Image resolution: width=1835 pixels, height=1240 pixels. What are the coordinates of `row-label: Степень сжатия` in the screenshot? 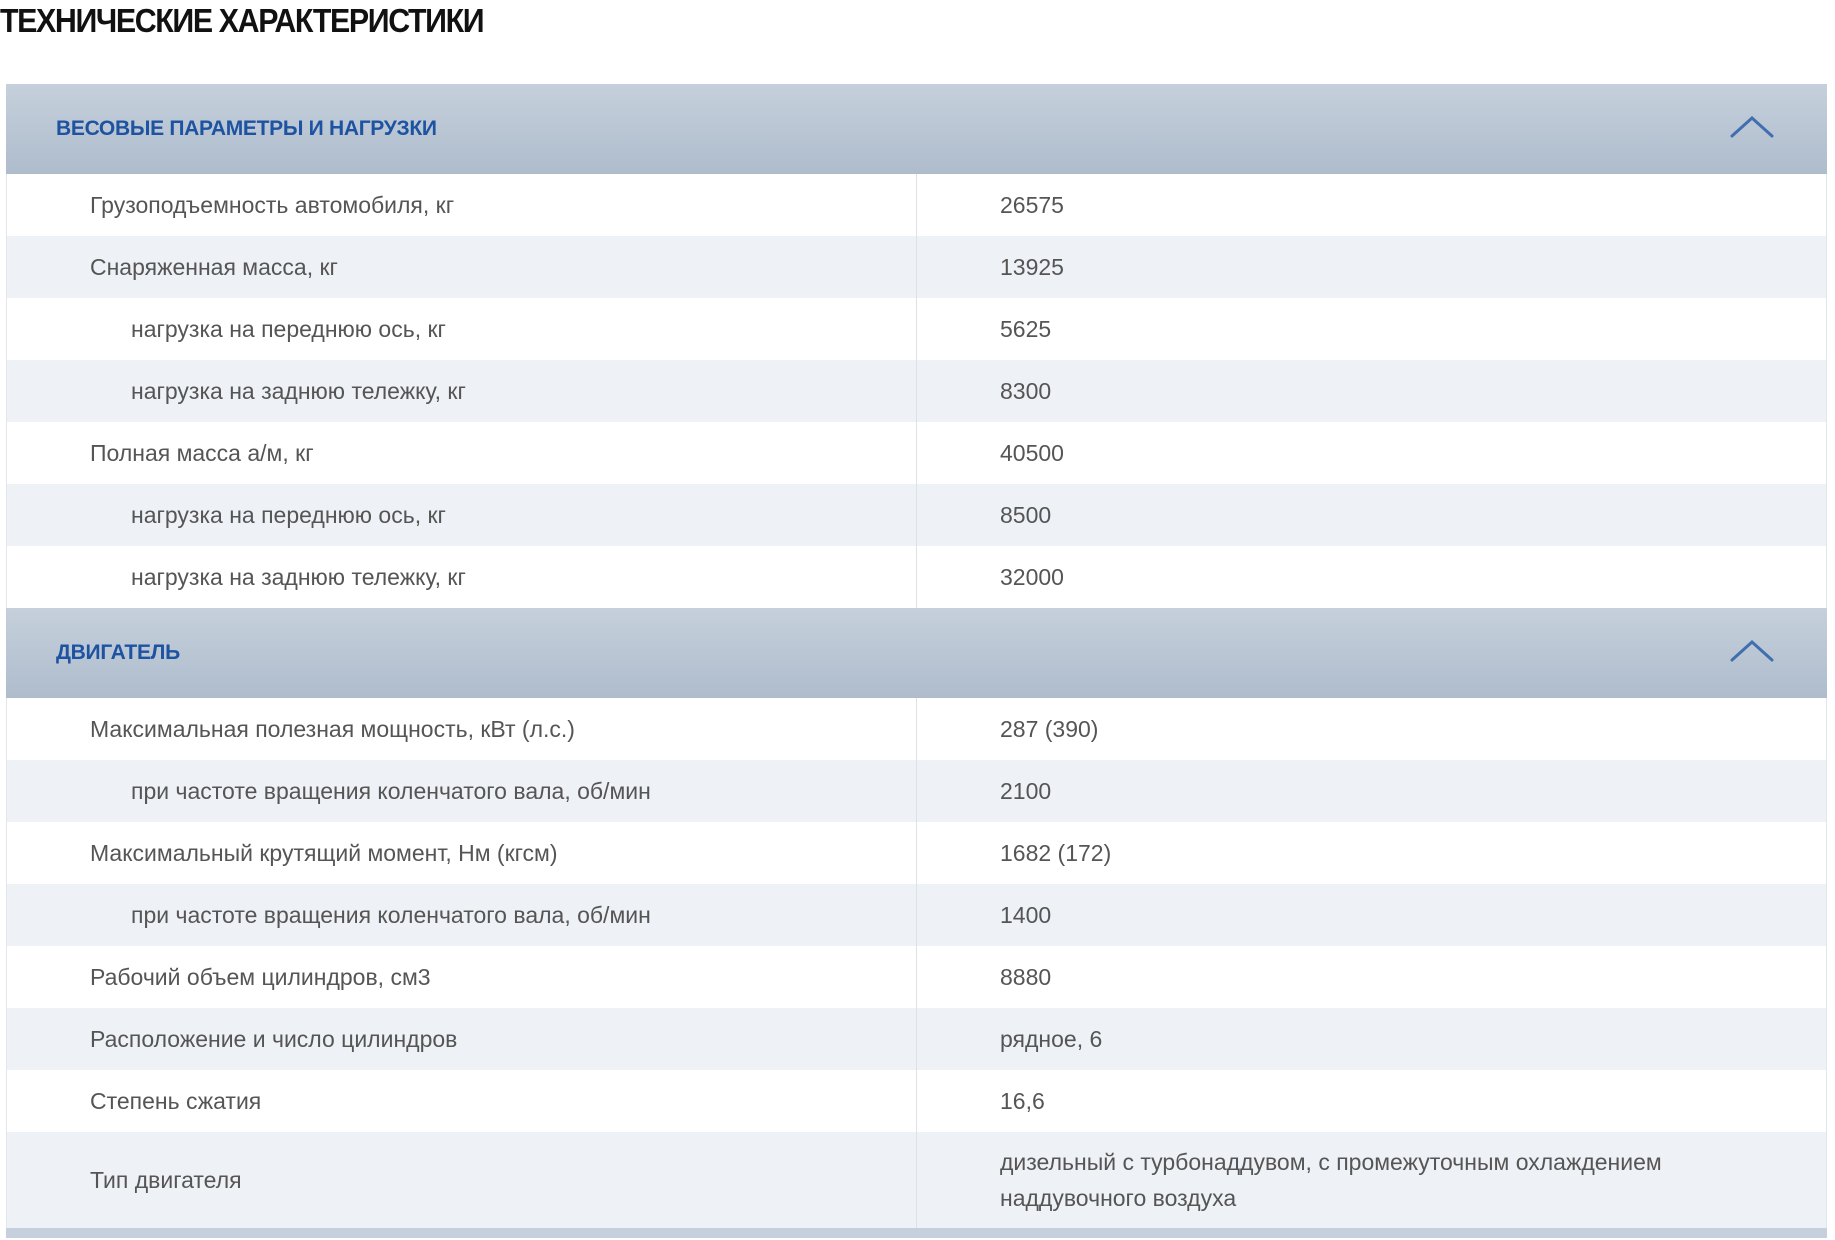 It's located at (462, 1101).